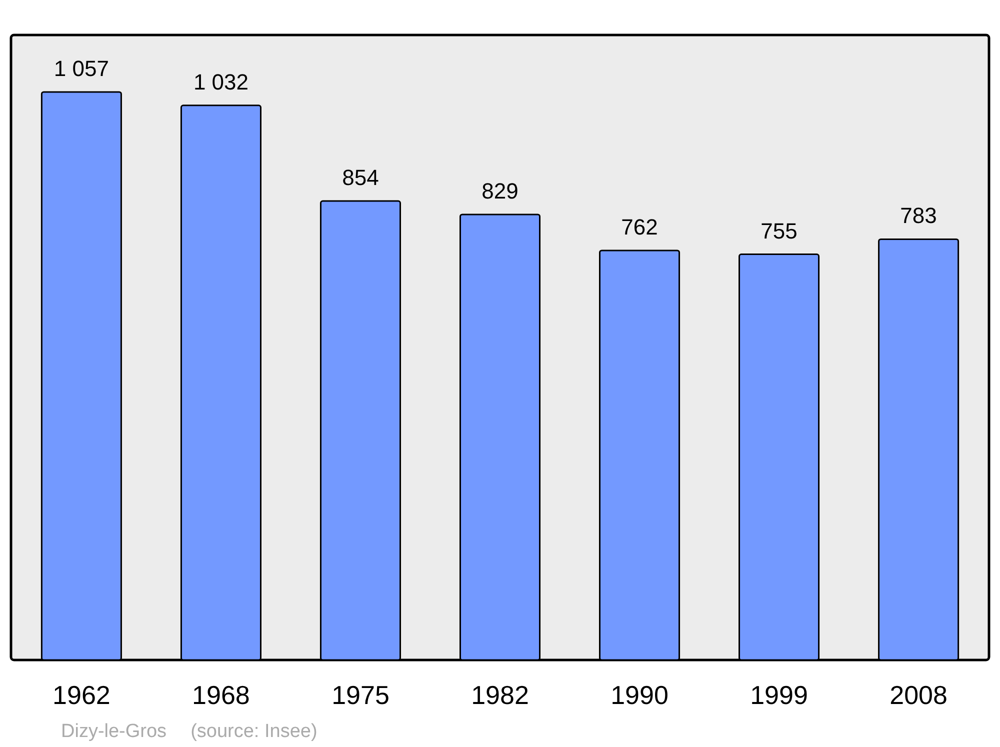  Describe the element at coordinates (220, 81) in the screenshot. I see `data-label: 1 032` at that location.